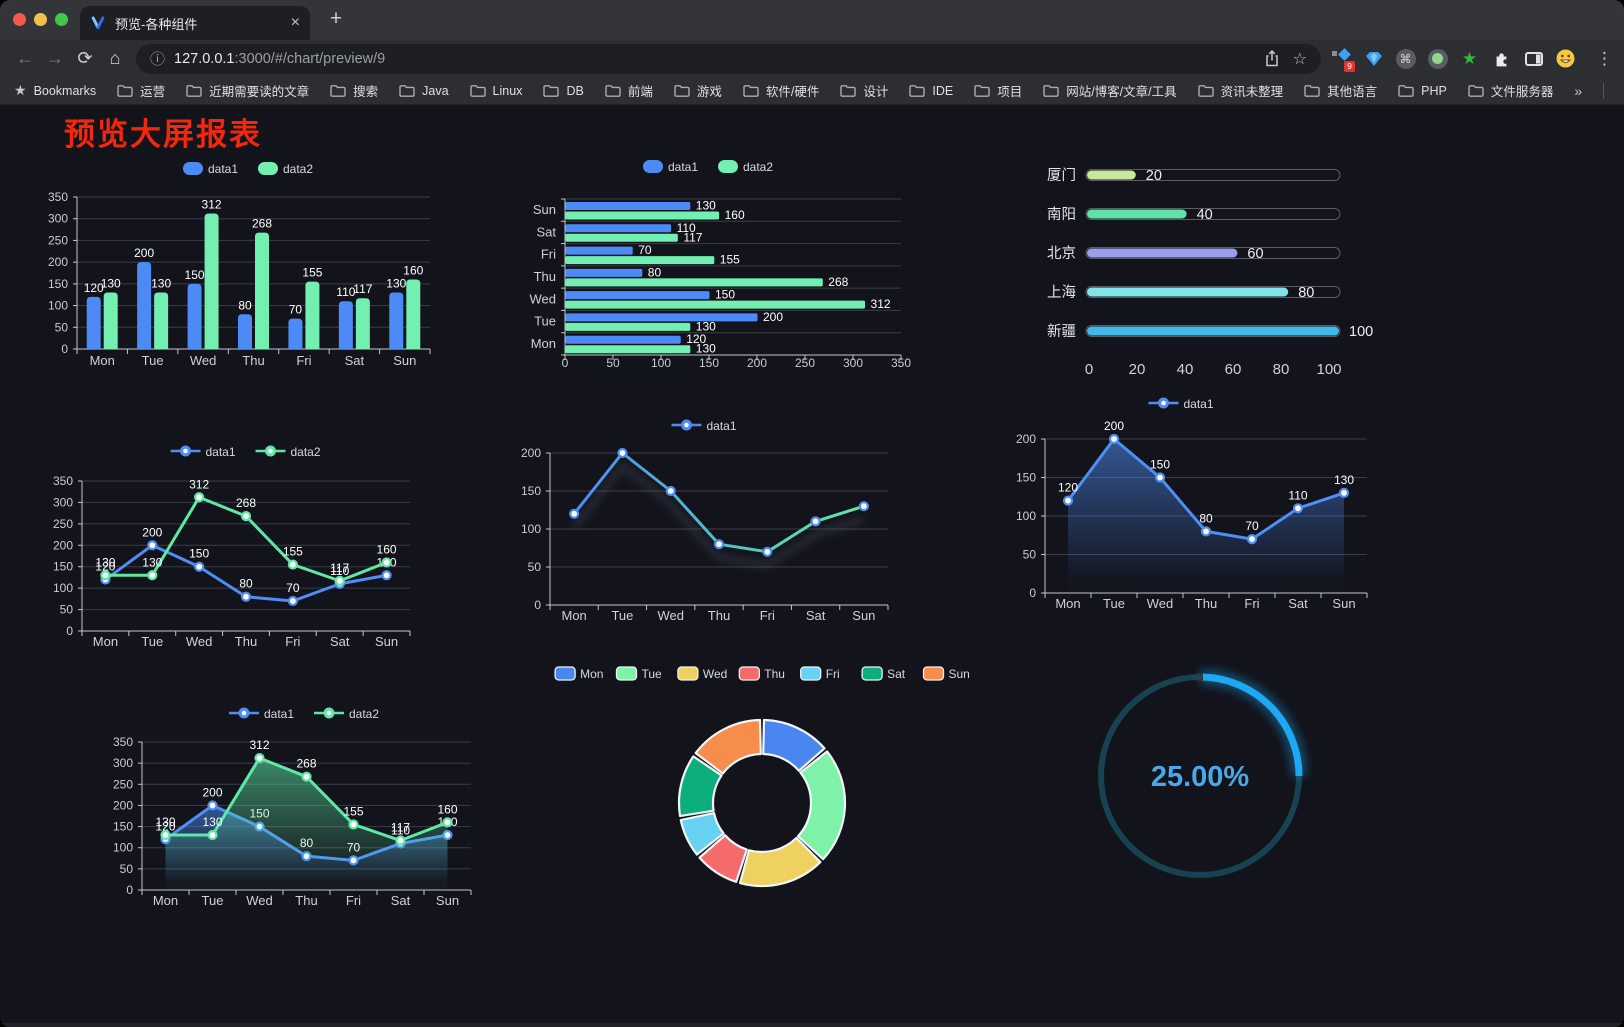  What do you see at coordinates (864, 90) in the screenshot?
I see `bookmark-item: 设计` at bounding box center [864, 90].